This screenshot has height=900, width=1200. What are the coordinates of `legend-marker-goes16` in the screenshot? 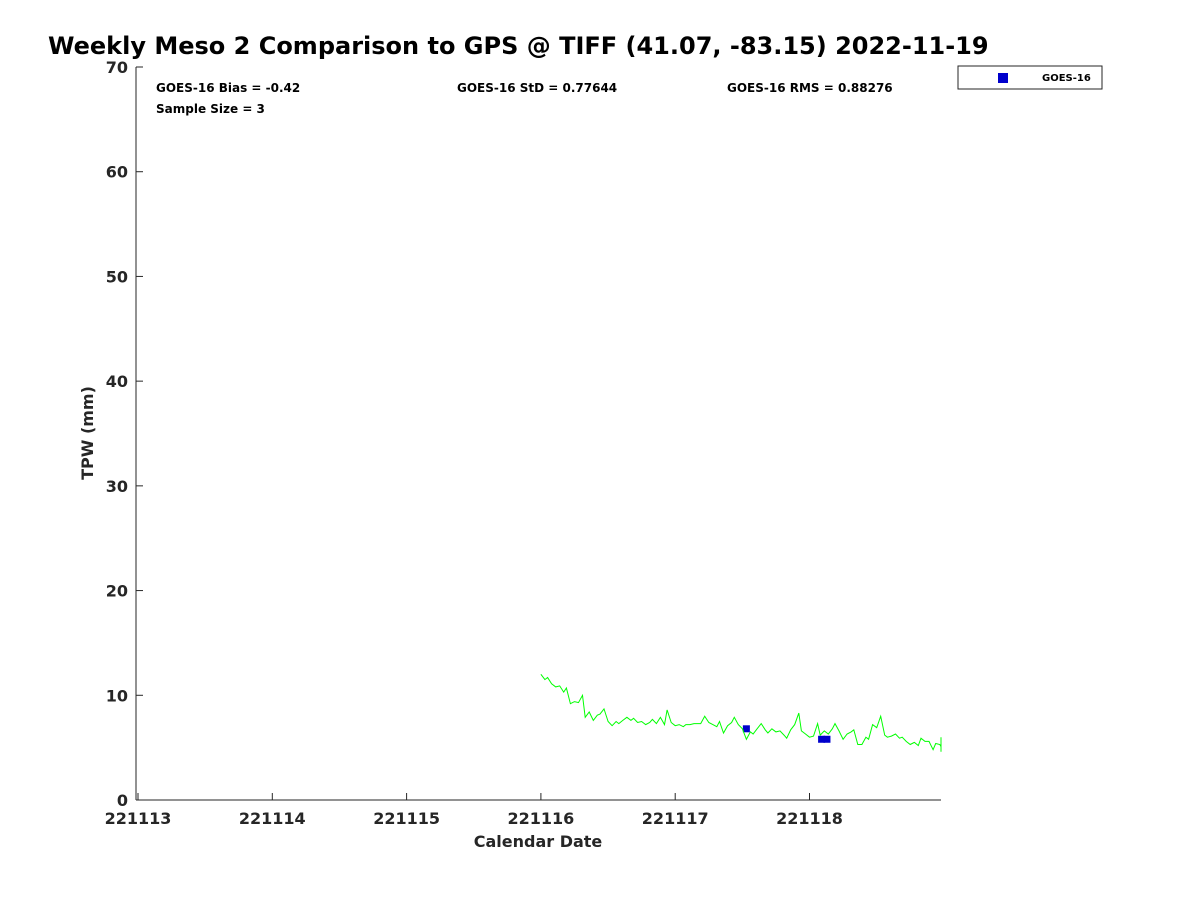 It's located at (1003, 78).